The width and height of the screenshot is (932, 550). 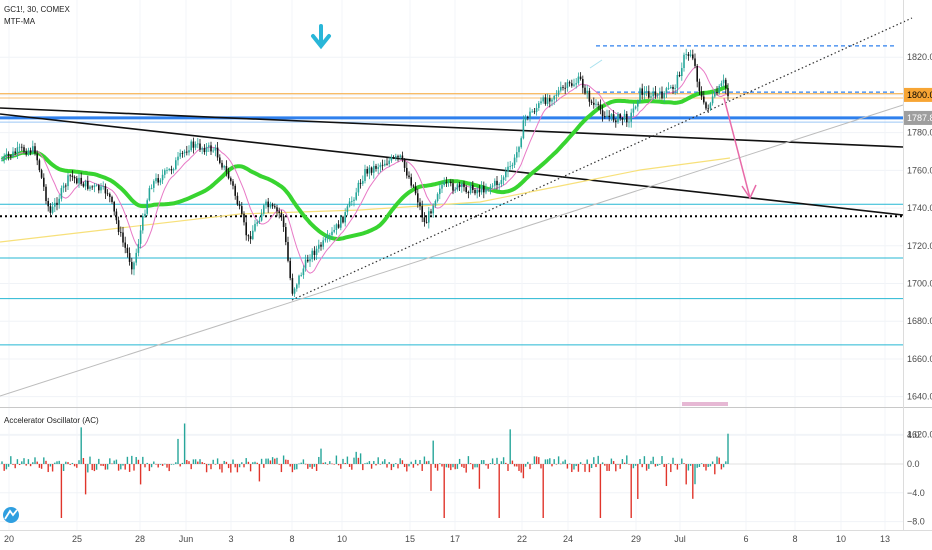 What do you see at coordinates (916, 478) in the screenshot?
I see `oscillator-axis: 4.0 0.0 −4.0 −8.0` at bounding box center [916, 478].